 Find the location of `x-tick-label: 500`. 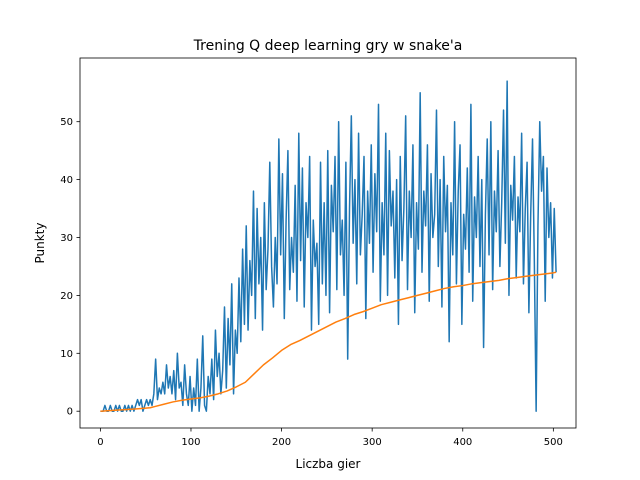

x-tick-label: 500 is located at coordinates (553, 442).